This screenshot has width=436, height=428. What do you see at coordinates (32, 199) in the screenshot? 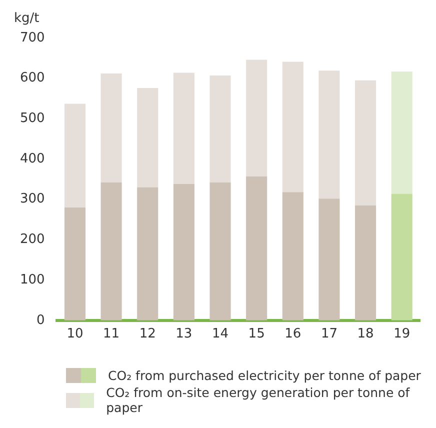
I see `y-tick-label: 300` at bounding box center [32, 199].